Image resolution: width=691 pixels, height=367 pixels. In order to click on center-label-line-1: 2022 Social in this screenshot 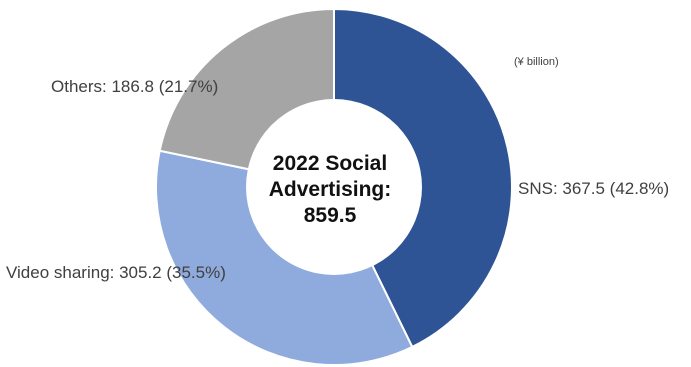, I will do `click(330, 163)`.